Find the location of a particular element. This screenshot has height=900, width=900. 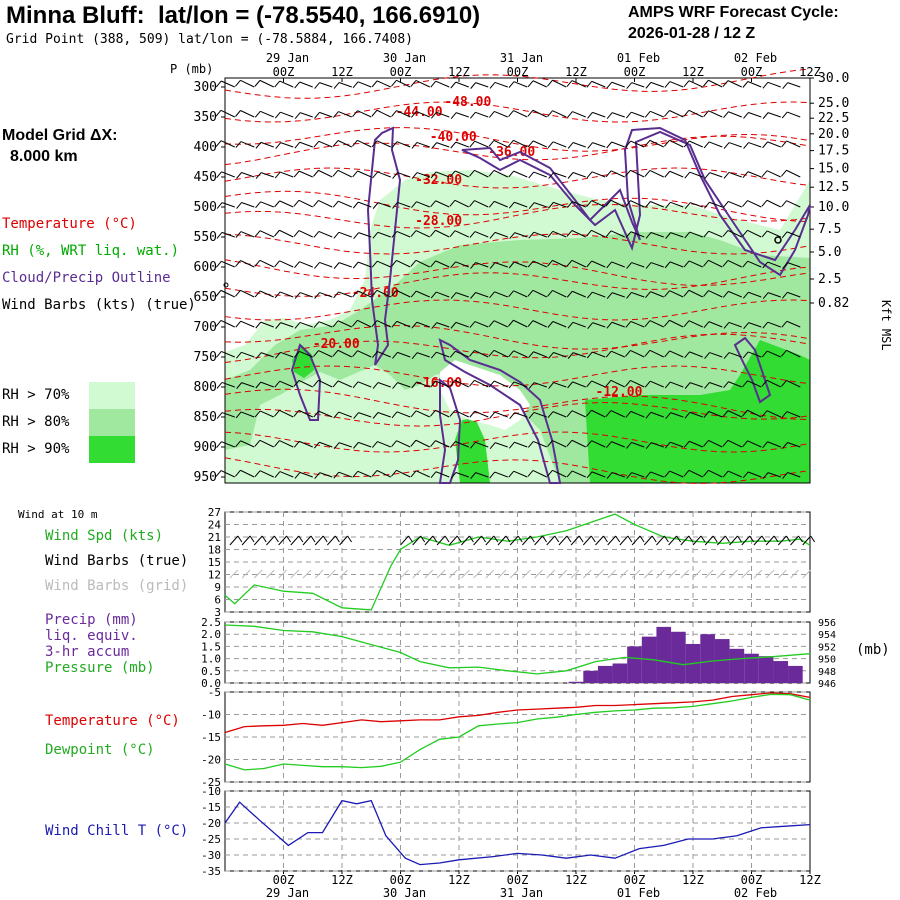

temperature-contour is located at coordinates (517, 83).